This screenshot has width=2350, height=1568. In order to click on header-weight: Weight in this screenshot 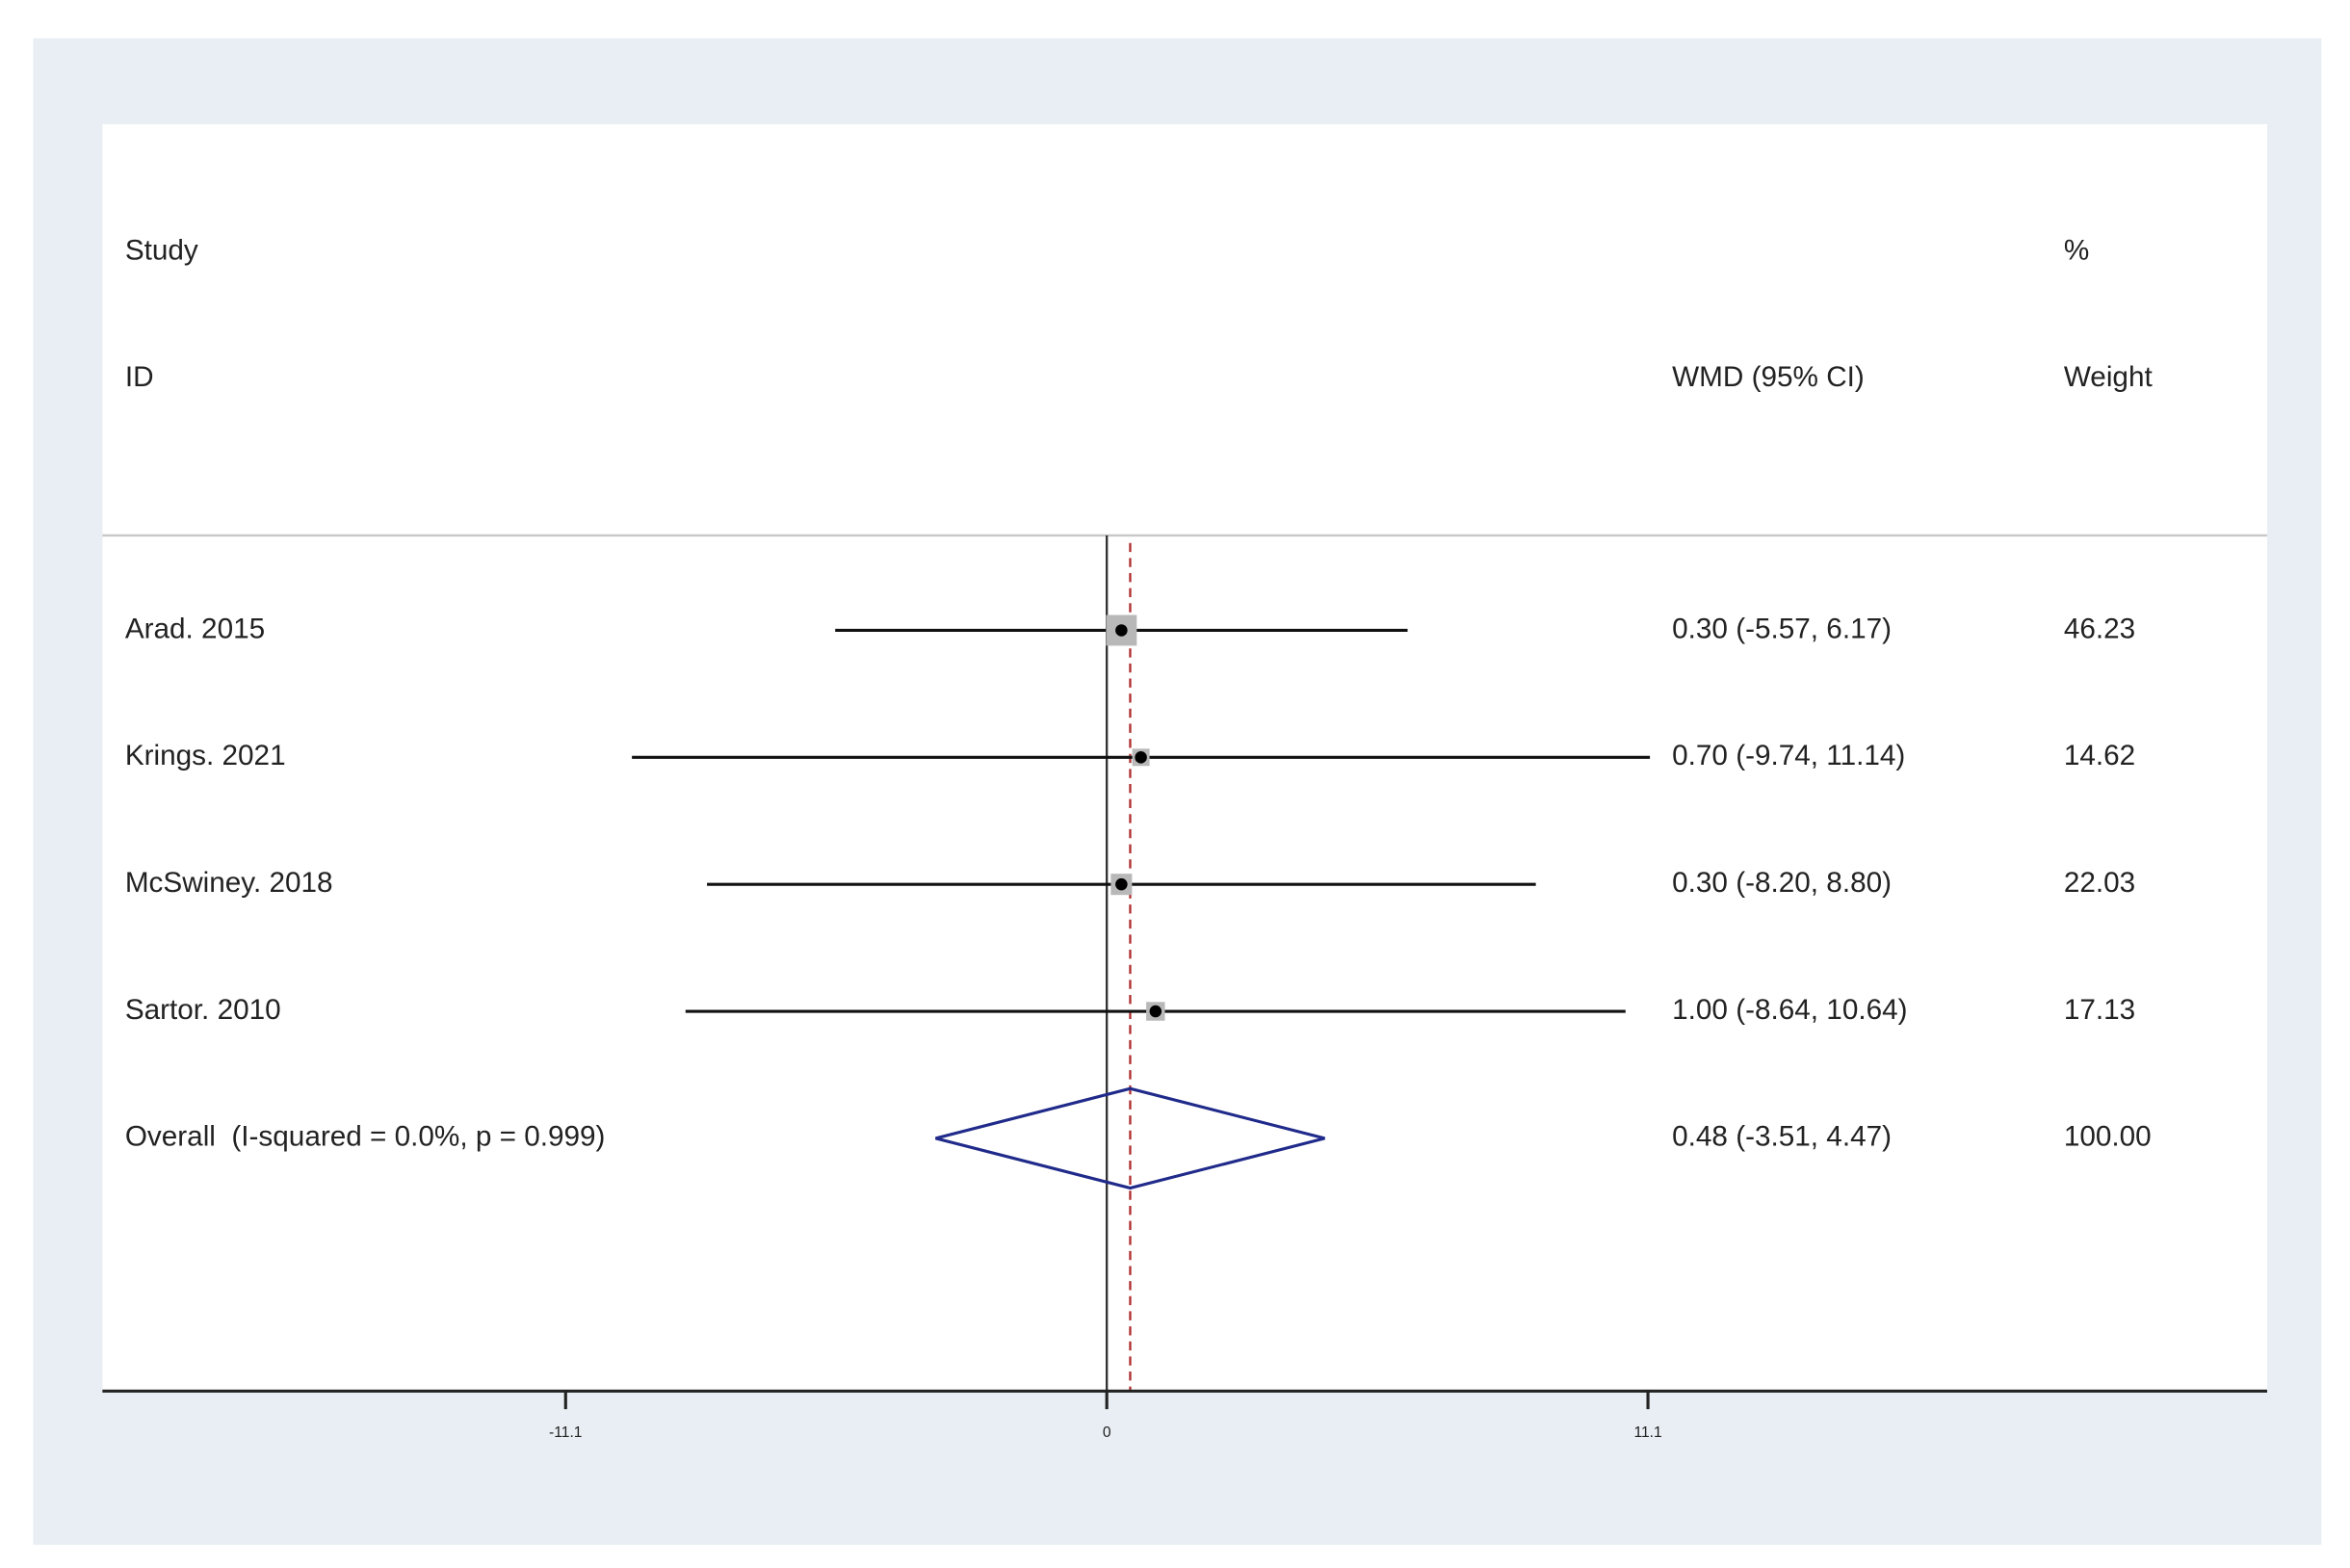, I will do `click(2109, 377)`.